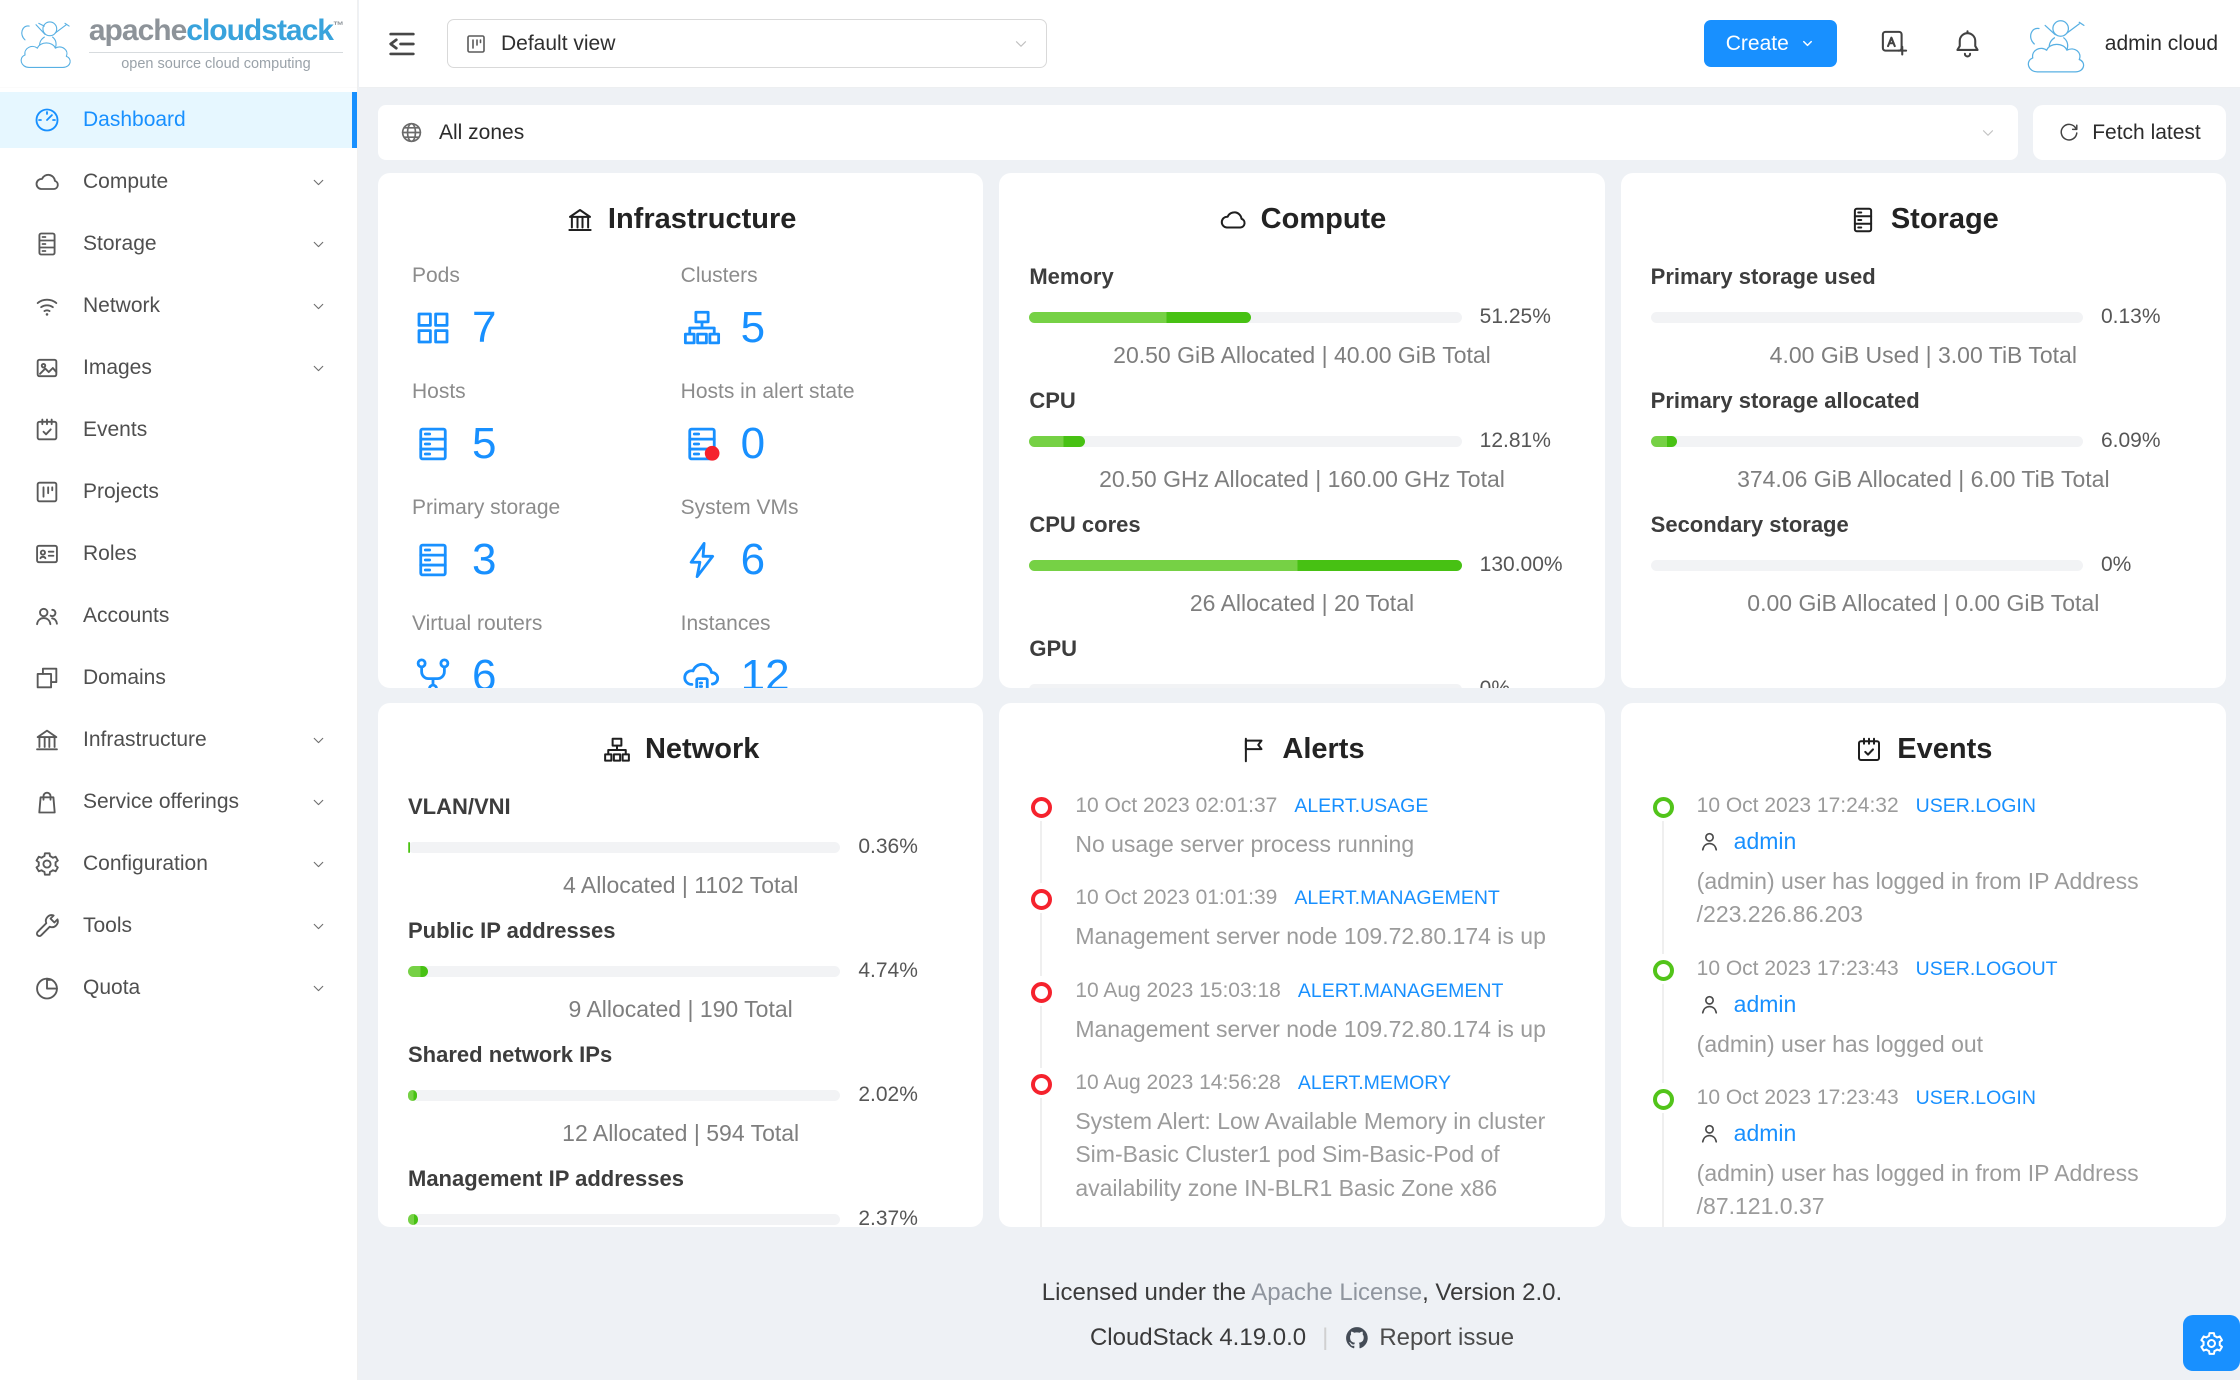 This screenshot has height=1380, width=2240. What do you see at coordinates (2211, 1343) in the screenshot?
I see `settings-fab-button` at bounding box center [2211, 1343].